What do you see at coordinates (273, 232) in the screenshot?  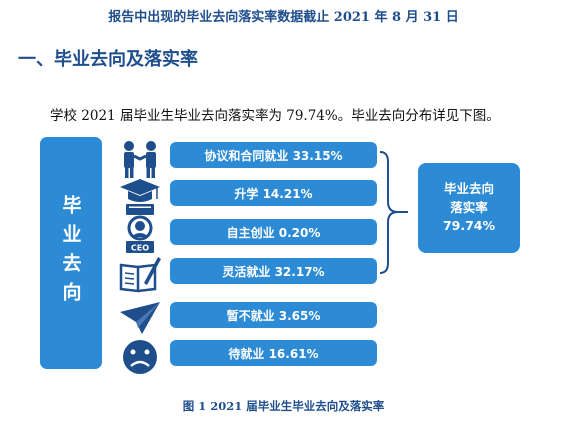 I see `destination-bar-self-employment: 自主创业 0.20%` at bounding box center [273, 232].